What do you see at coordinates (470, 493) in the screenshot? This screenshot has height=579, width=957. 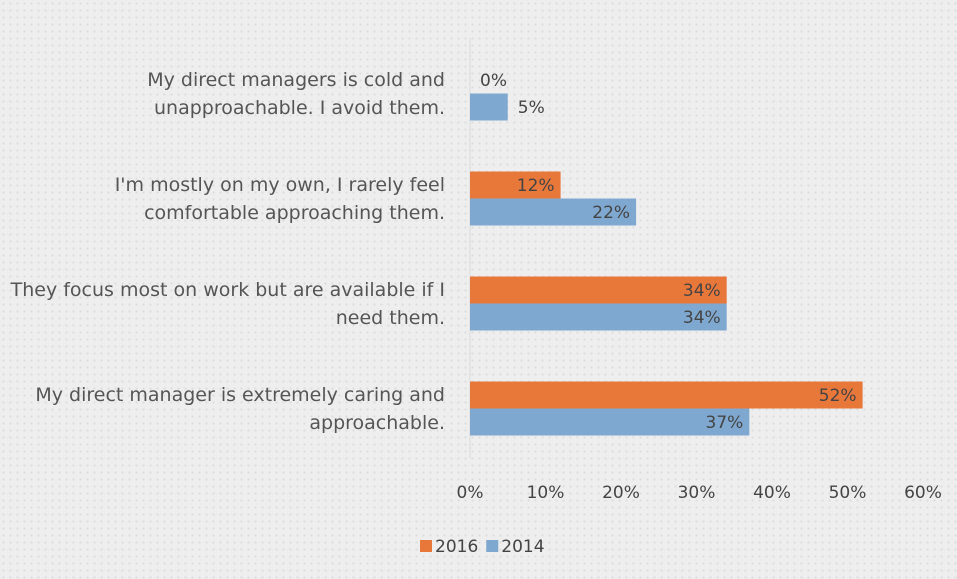 I see `x-tick-label: 0%` at bounding box center [470, 493].